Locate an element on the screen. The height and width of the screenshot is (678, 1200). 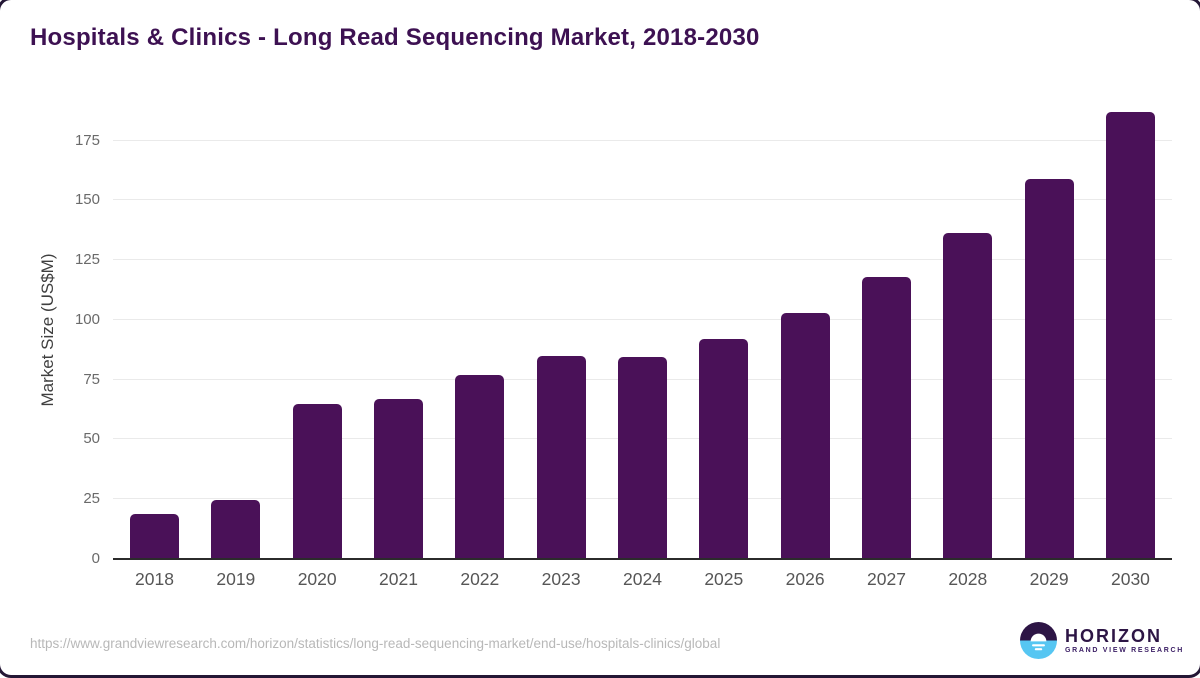
x-tick-label-2025: 2025 is located at coordinates (724, 579).